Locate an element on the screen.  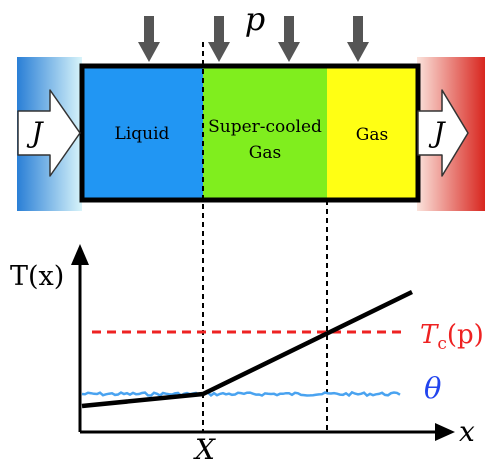
liquid-region is located at coordinates (142, 133).